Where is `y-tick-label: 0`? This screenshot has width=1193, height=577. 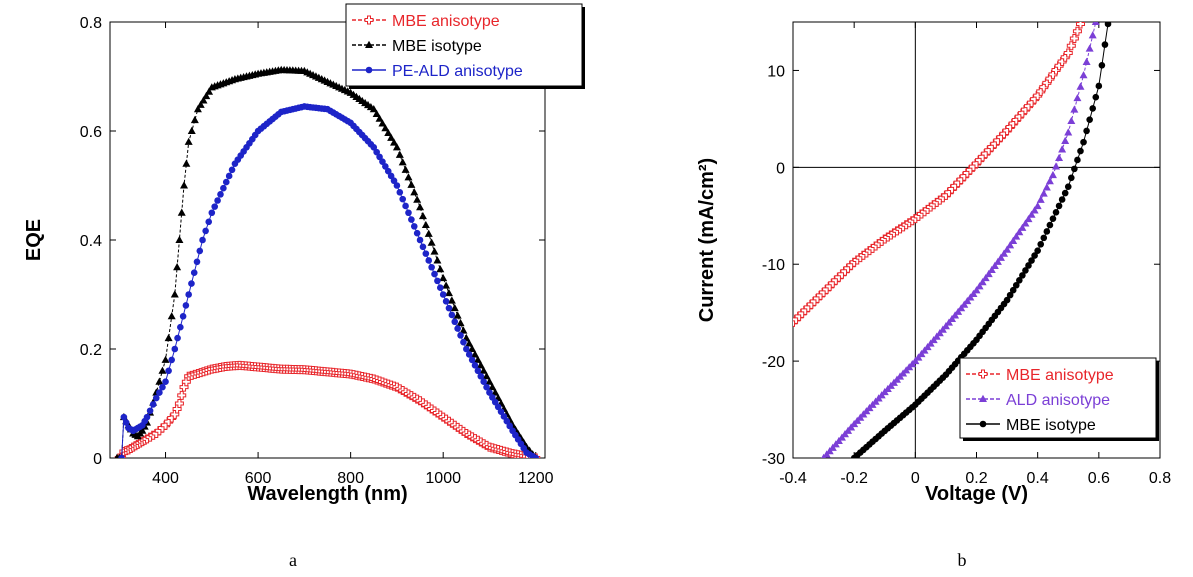
y-tick-label: 0 is located at coordinates (780, 168).